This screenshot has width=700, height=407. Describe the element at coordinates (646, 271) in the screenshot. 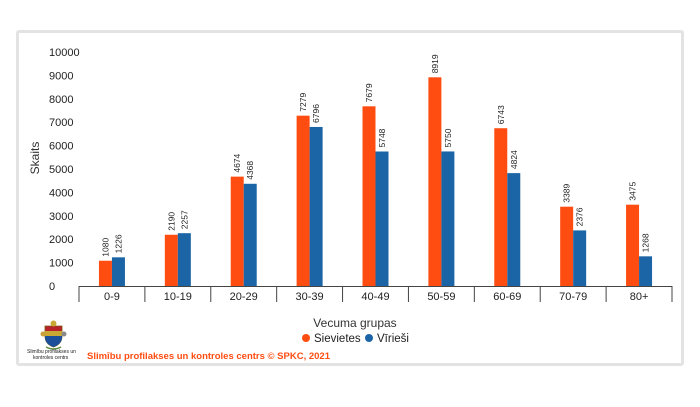

I see `bar-viriesi-80+` at that location.